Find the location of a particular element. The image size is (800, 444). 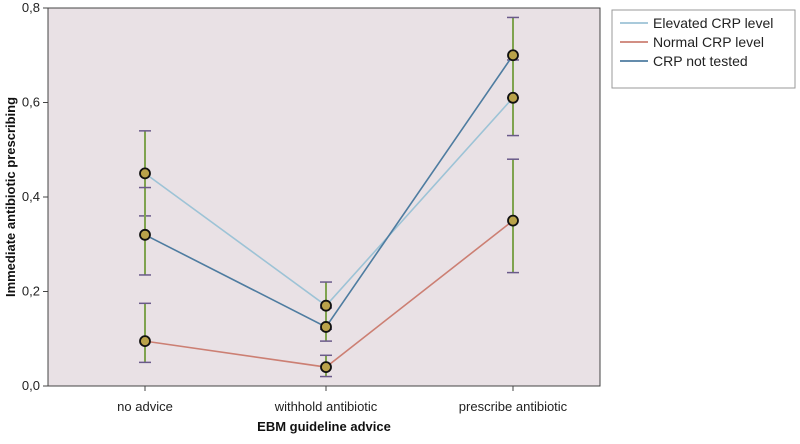

legend-label: Elevated CRP level is located at coordinates (713, 23).